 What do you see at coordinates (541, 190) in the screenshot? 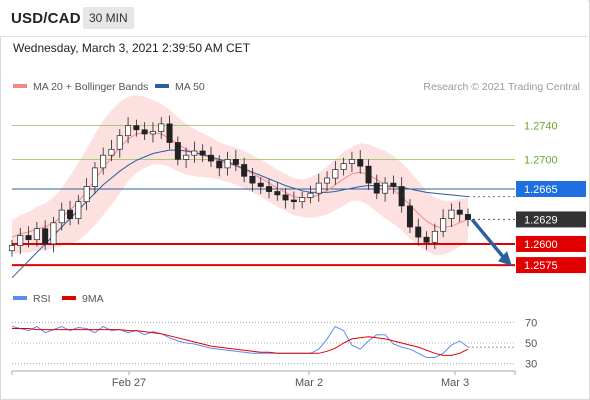
I see `ma50-level-label: 1.2665` at bounding box center [541, 190].